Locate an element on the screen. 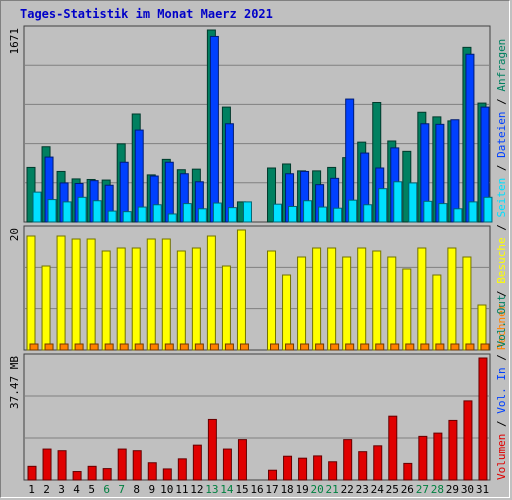 The width and height of the screenshot is (512, 500). x-tick-label-day-28: 28 is located at coordinates (437, 489).